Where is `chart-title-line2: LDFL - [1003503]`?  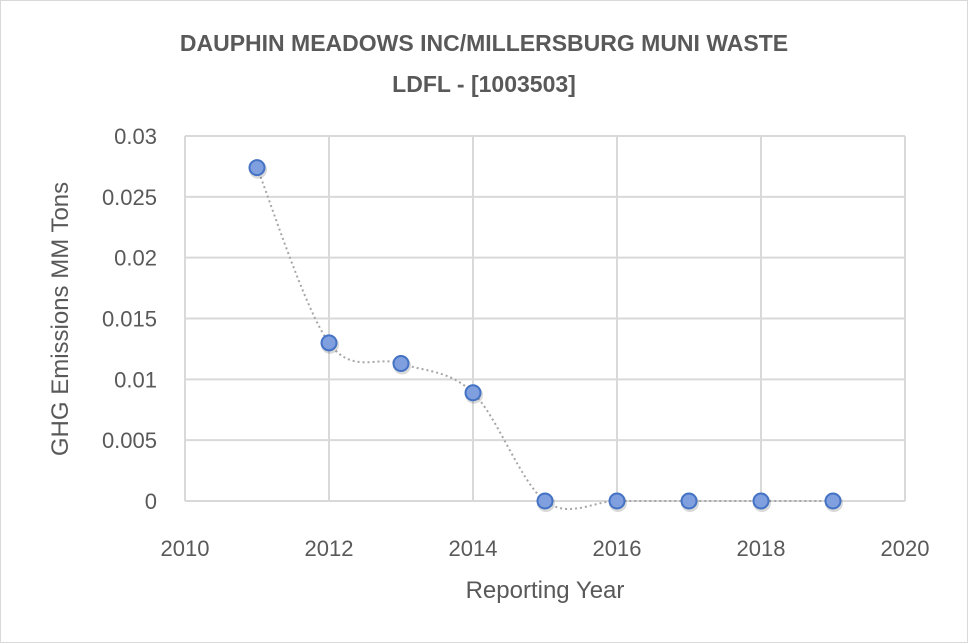
chart-title-line2: LDFL - [1003503] is located at coordinates (484, 84).